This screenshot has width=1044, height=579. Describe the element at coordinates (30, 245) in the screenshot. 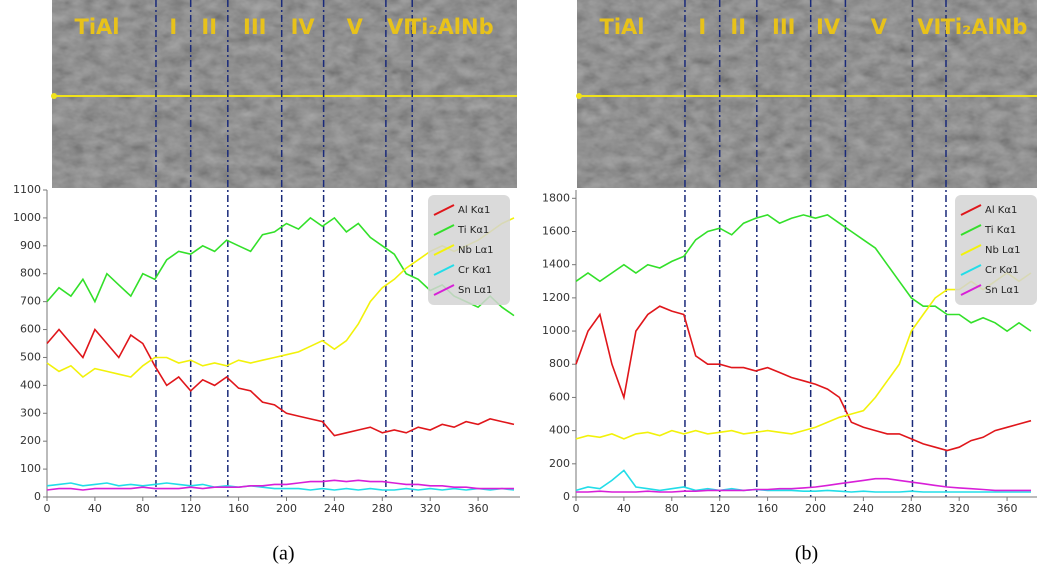

I see `y-tick-label: 900` at that location.